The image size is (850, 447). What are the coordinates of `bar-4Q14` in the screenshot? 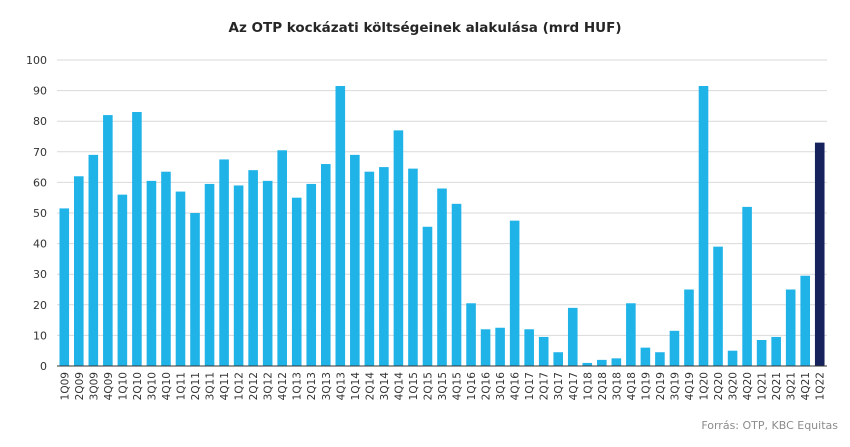 It's located at (398, 248).